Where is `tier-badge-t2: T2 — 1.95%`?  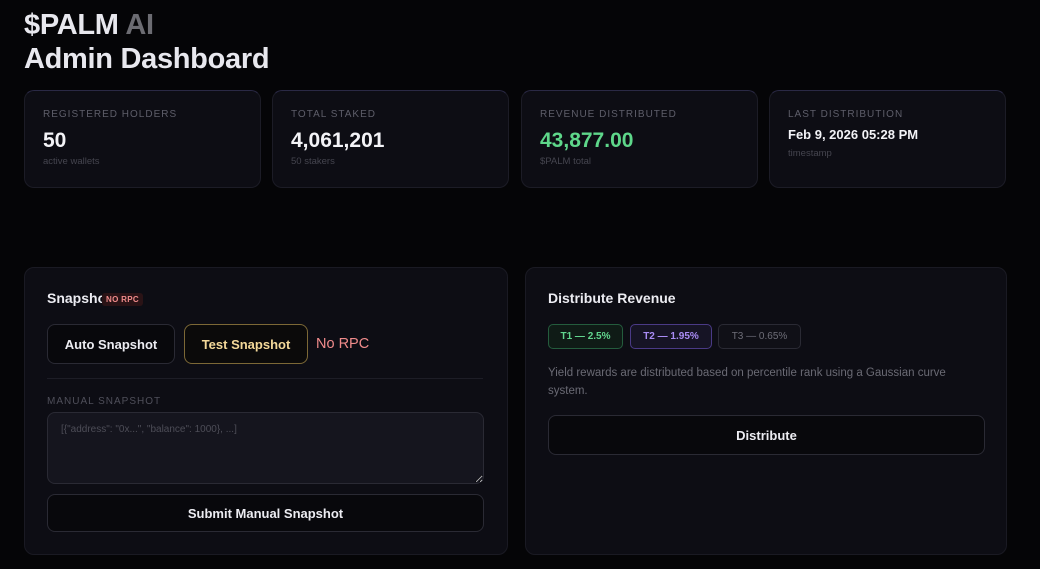
tier-badge-t2: T2 — 1.95% is located at coordinates (671, 336).